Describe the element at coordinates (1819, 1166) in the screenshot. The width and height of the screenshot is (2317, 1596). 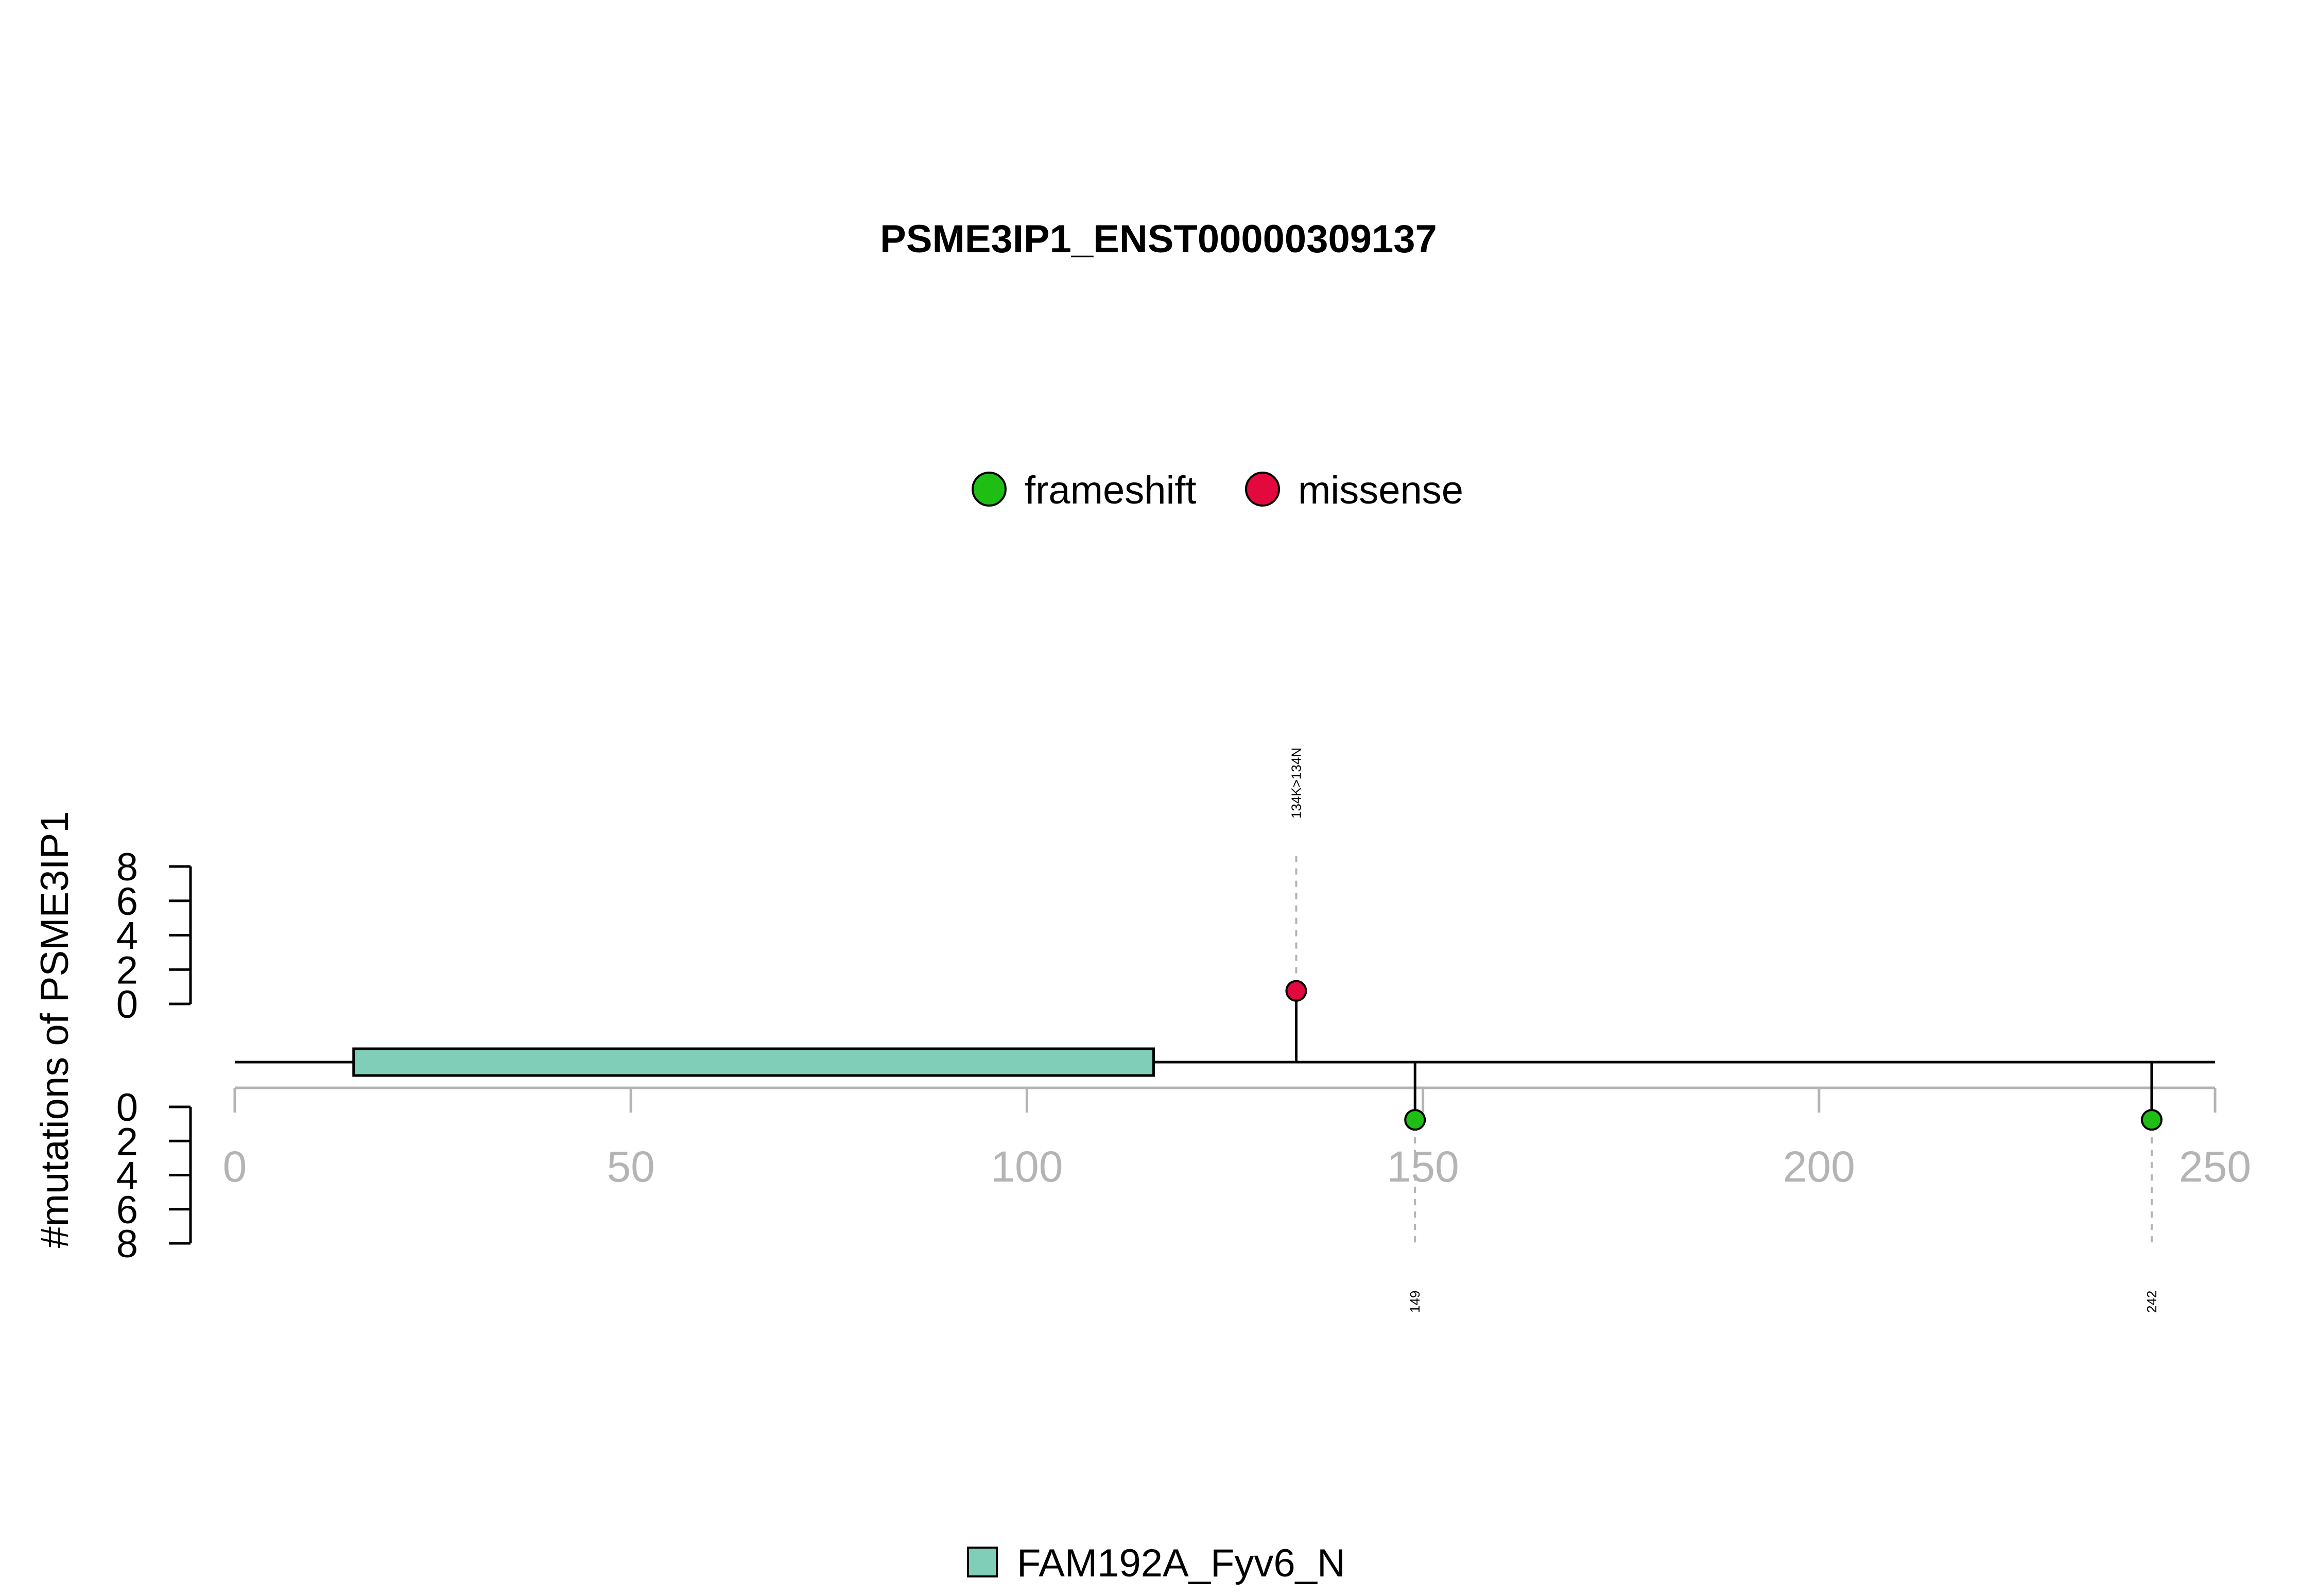
I see `x-tick-label-200: 200` at that location.